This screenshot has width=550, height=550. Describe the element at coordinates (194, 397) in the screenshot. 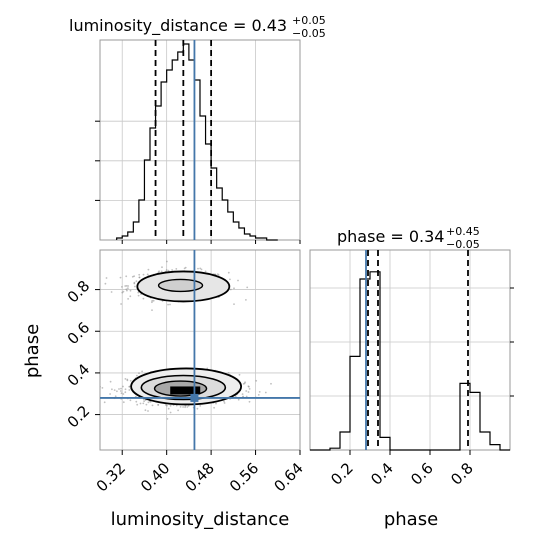

I see `p3-truth-marker` at that location.